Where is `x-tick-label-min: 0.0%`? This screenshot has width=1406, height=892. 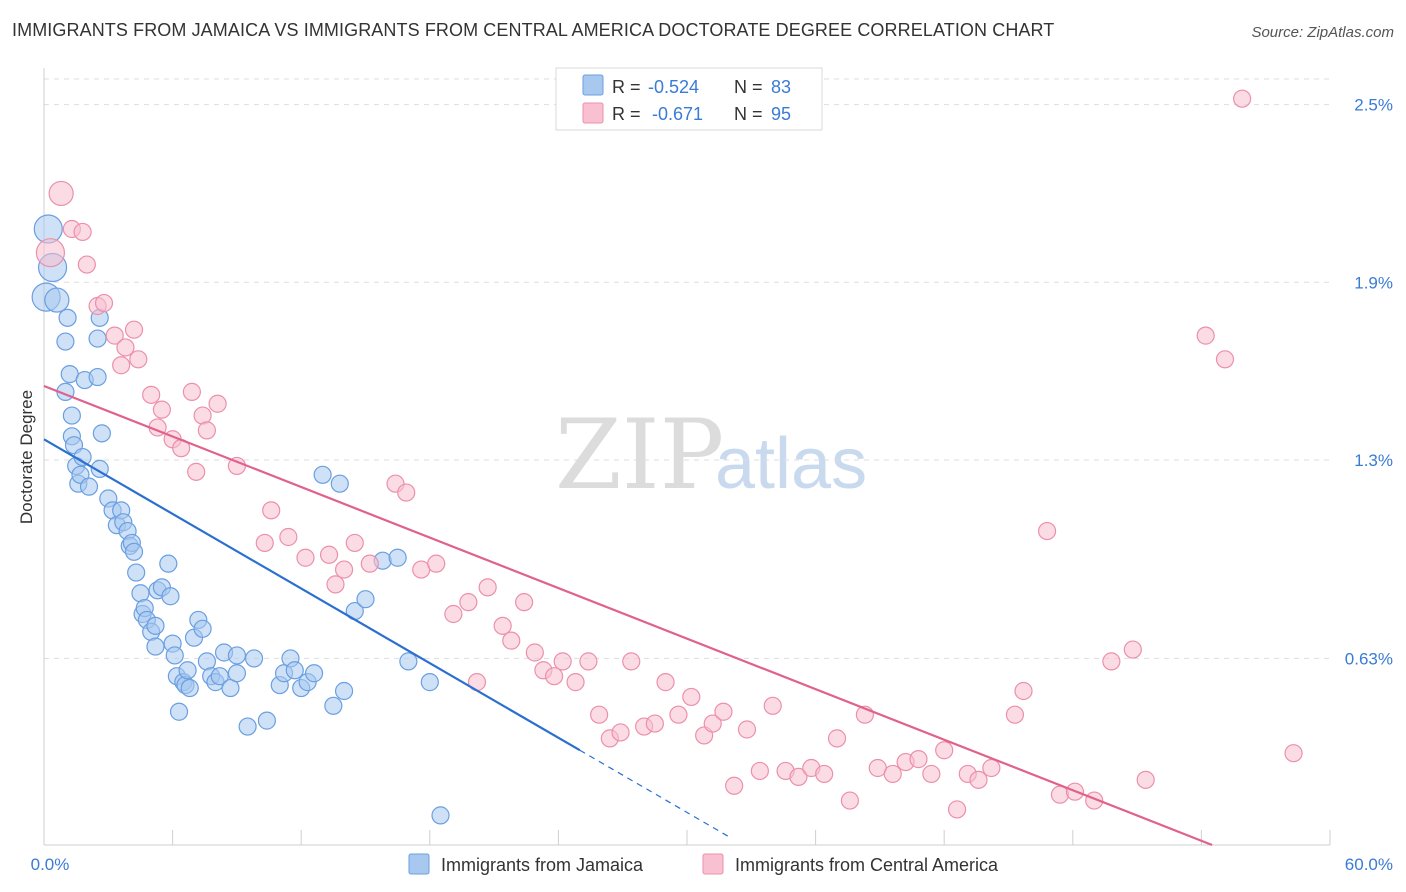 x-tick-label-min: 0.0% is located at coordinates (50, 864).